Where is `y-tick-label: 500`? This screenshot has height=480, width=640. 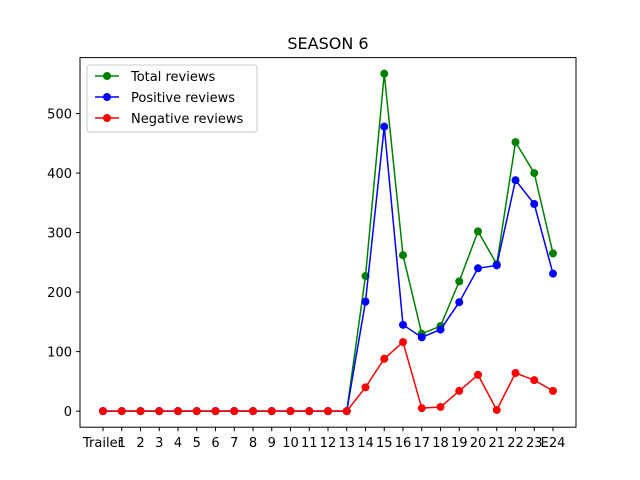 y-tick-label: 500 is located at coordinates (59, 115).